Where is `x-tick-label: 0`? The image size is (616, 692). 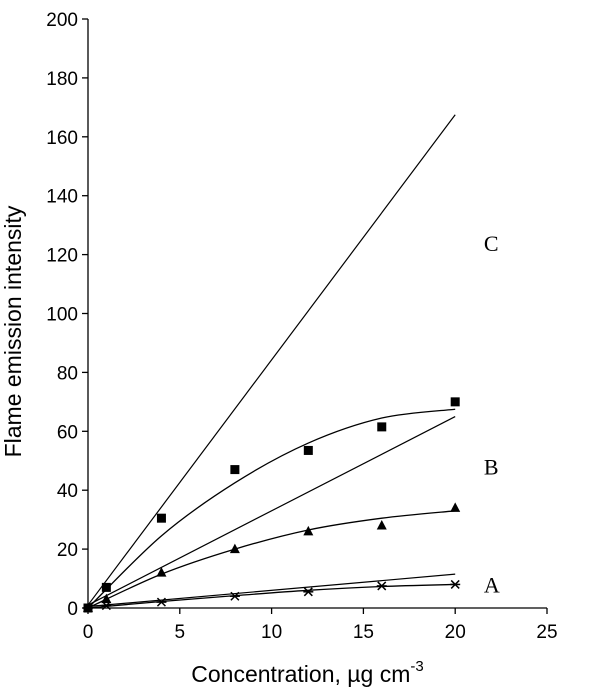
x-tick-label: 0 is located at coordinates (88, 632).